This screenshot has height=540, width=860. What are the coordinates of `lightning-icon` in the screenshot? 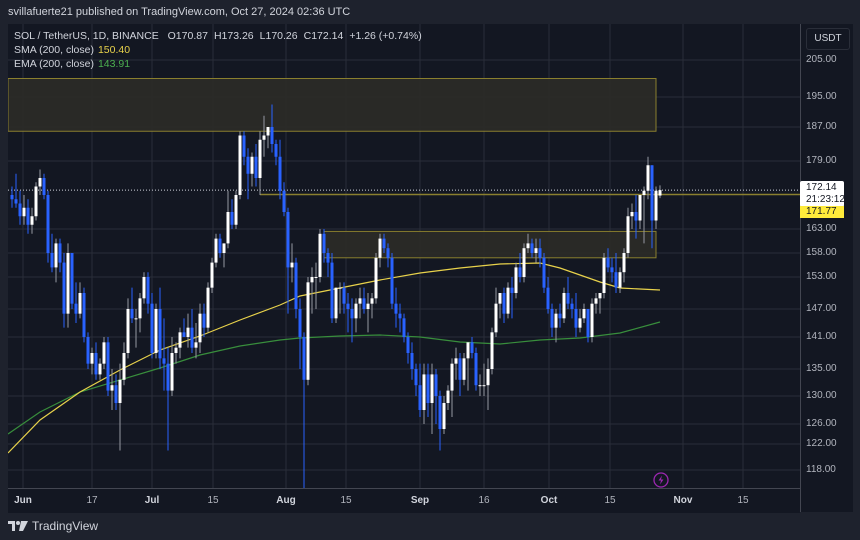 It's located at (661, 480).